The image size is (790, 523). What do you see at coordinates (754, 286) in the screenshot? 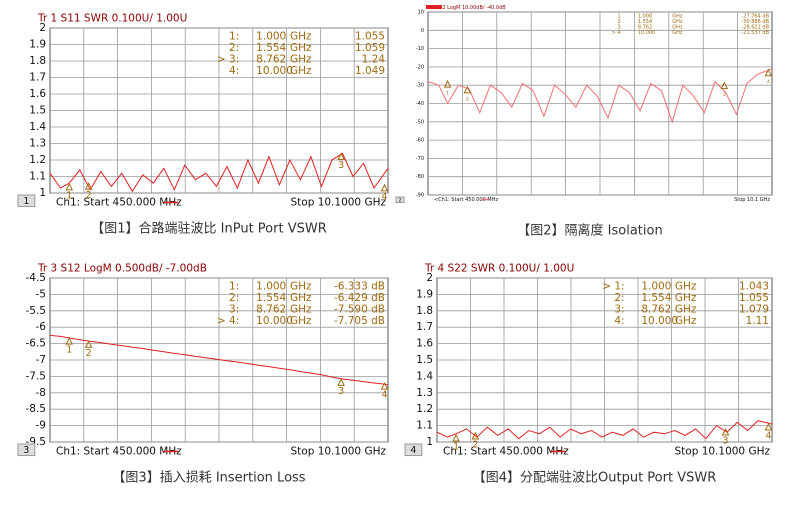
I see `marker-value: 1.043` at bounding box center [754, 286].